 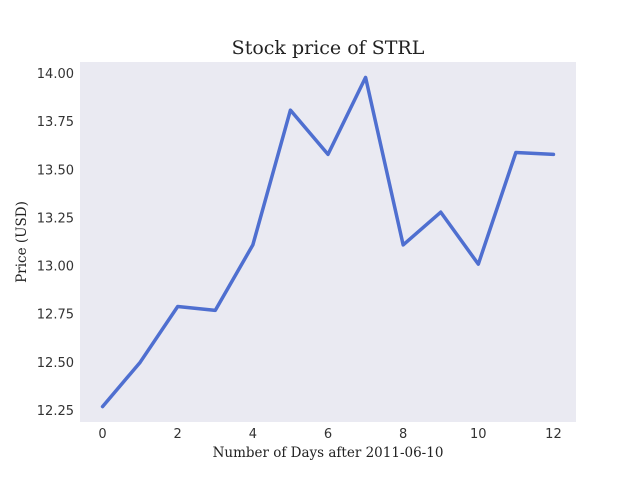 What do you see at coordinates (328, 453) in the screenshot?
I see `x-axis-label: Number of Days after 2011-06-10` at bounding box center [328, 453].